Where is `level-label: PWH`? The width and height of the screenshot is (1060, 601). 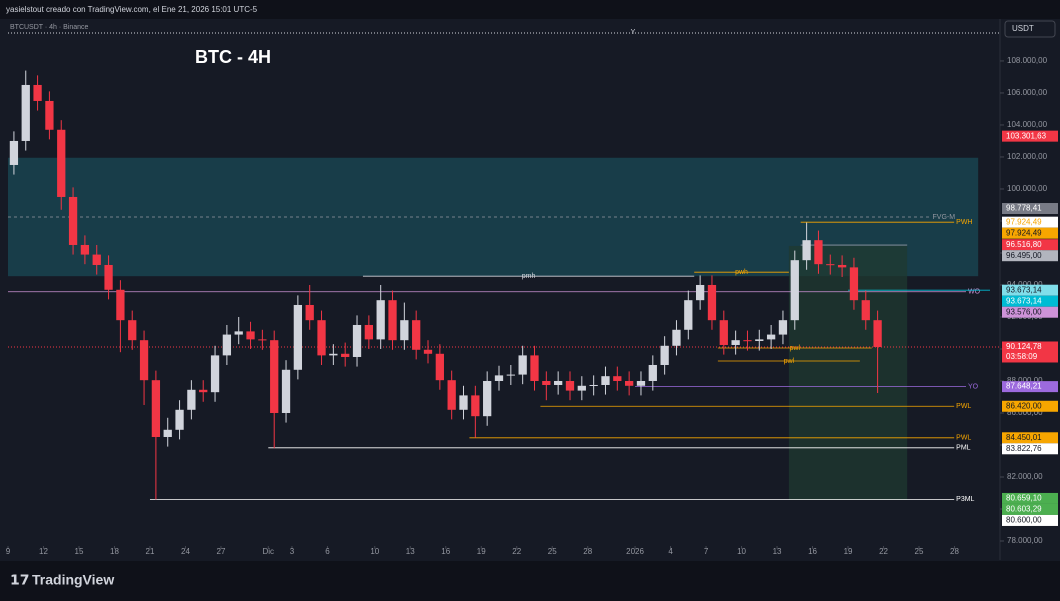
level-label: PWH is located at coordinates (964, 222).